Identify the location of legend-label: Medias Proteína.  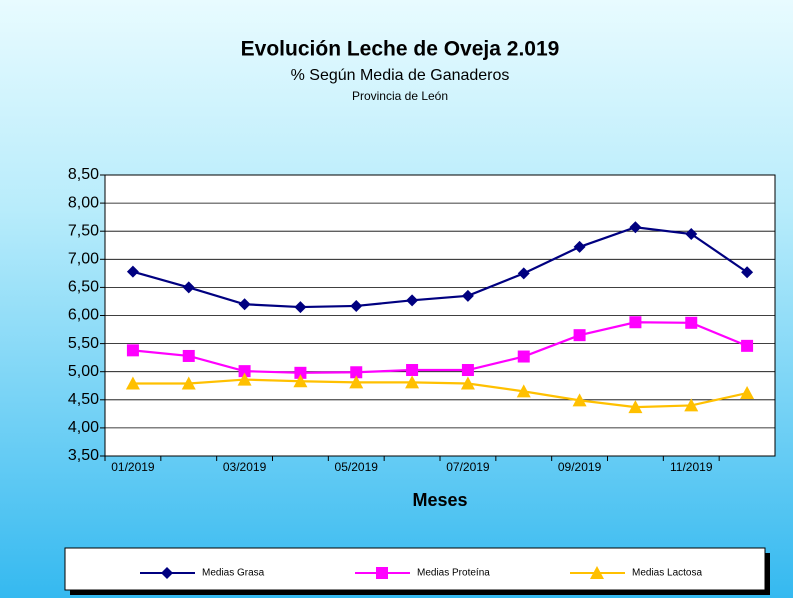
(453, 573).